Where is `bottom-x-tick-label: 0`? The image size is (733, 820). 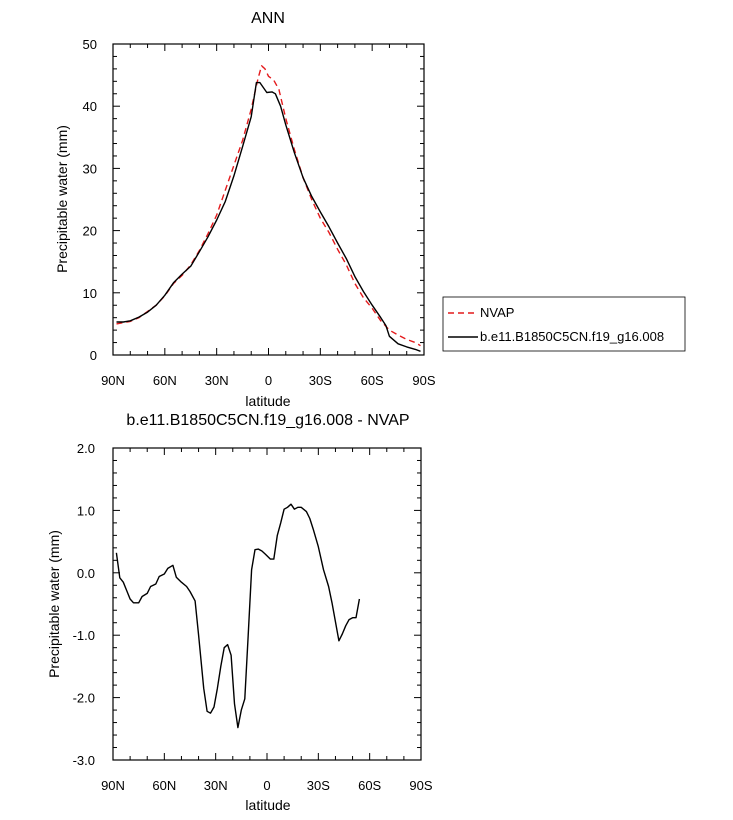 bottom-x-tick-label: 0 is located at coordinates (266, 785).